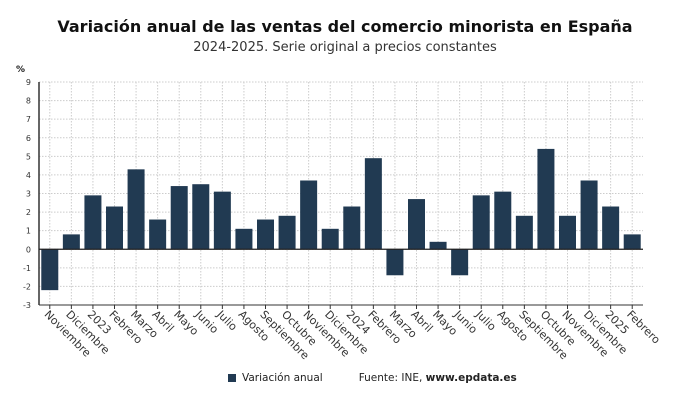 The height and width of the screenshot is (405, 690). Describe the element at coordinates (471, 378) in the screenshot. I see `source-link: www.epdata.es` at that location.